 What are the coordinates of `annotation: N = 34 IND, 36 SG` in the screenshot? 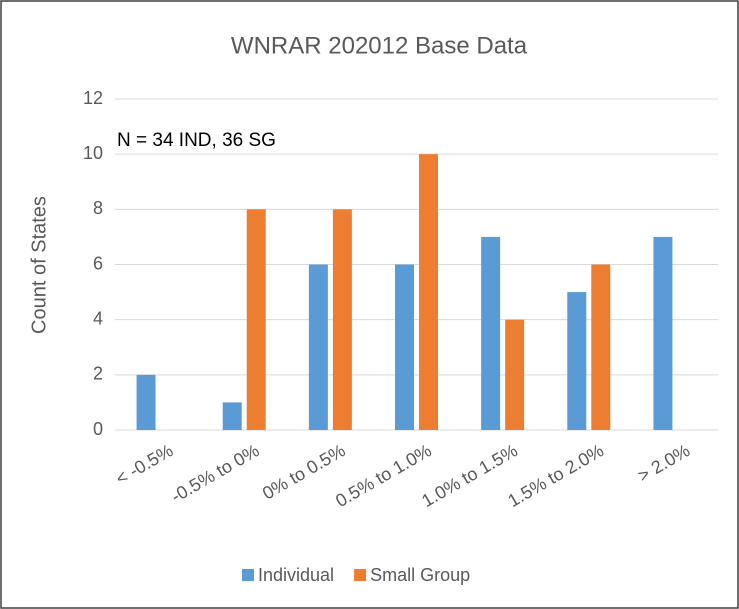 It's located at (196, 140).